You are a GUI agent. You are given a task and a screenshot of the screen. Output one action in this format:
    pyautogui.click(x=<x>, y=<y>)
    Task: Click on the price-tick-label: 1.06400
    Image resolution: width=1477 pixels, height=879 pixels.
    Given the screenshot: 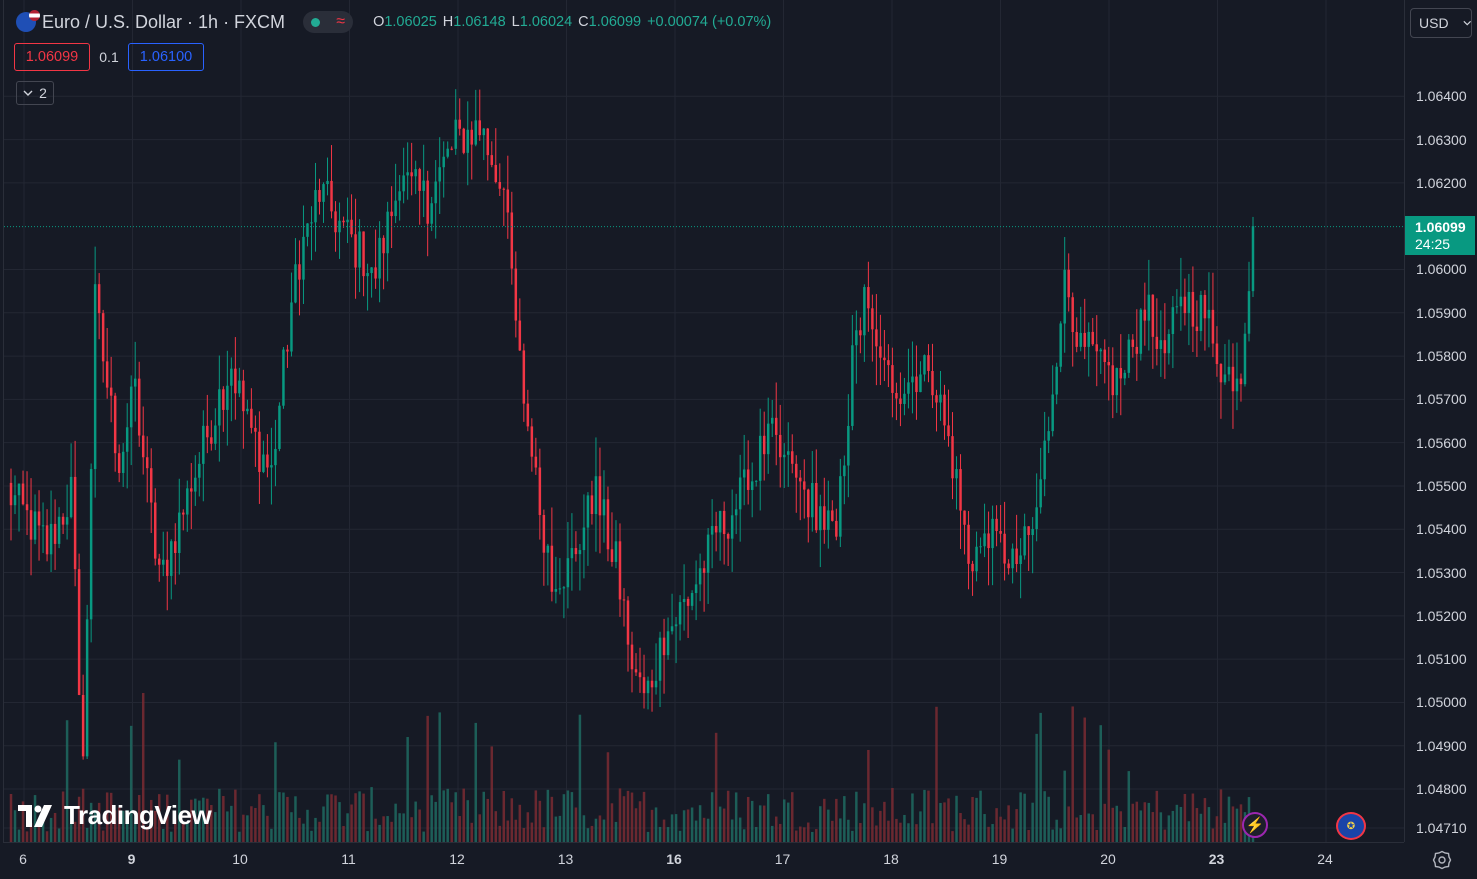 What is the action you would take?
    pyautogui.click(x=1441, y=96)
    